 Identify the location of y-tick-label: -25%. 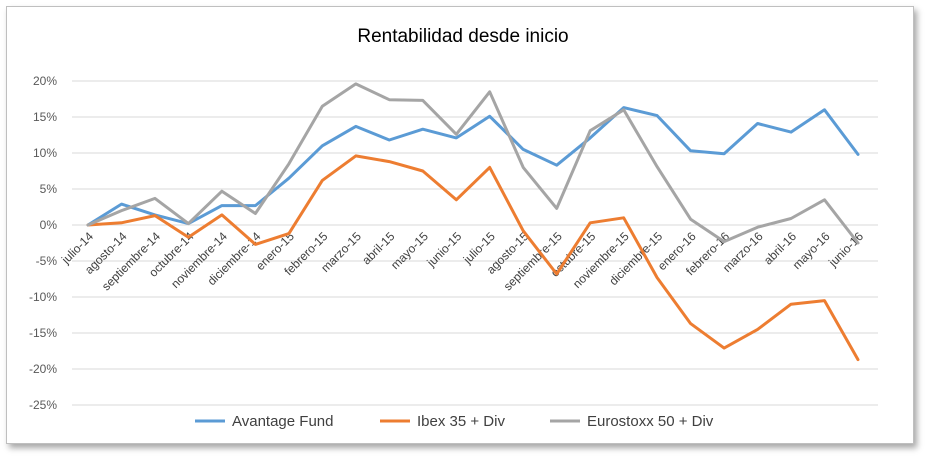
(43, 405).